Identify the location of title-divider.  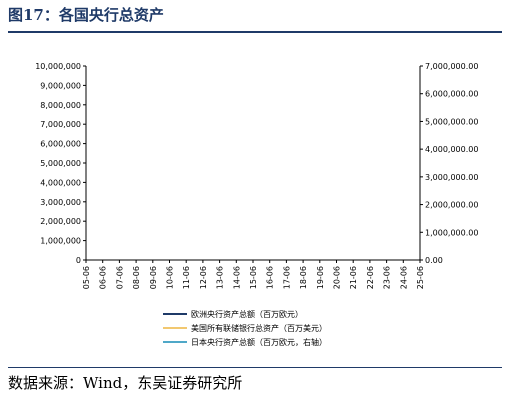
(255, 32).